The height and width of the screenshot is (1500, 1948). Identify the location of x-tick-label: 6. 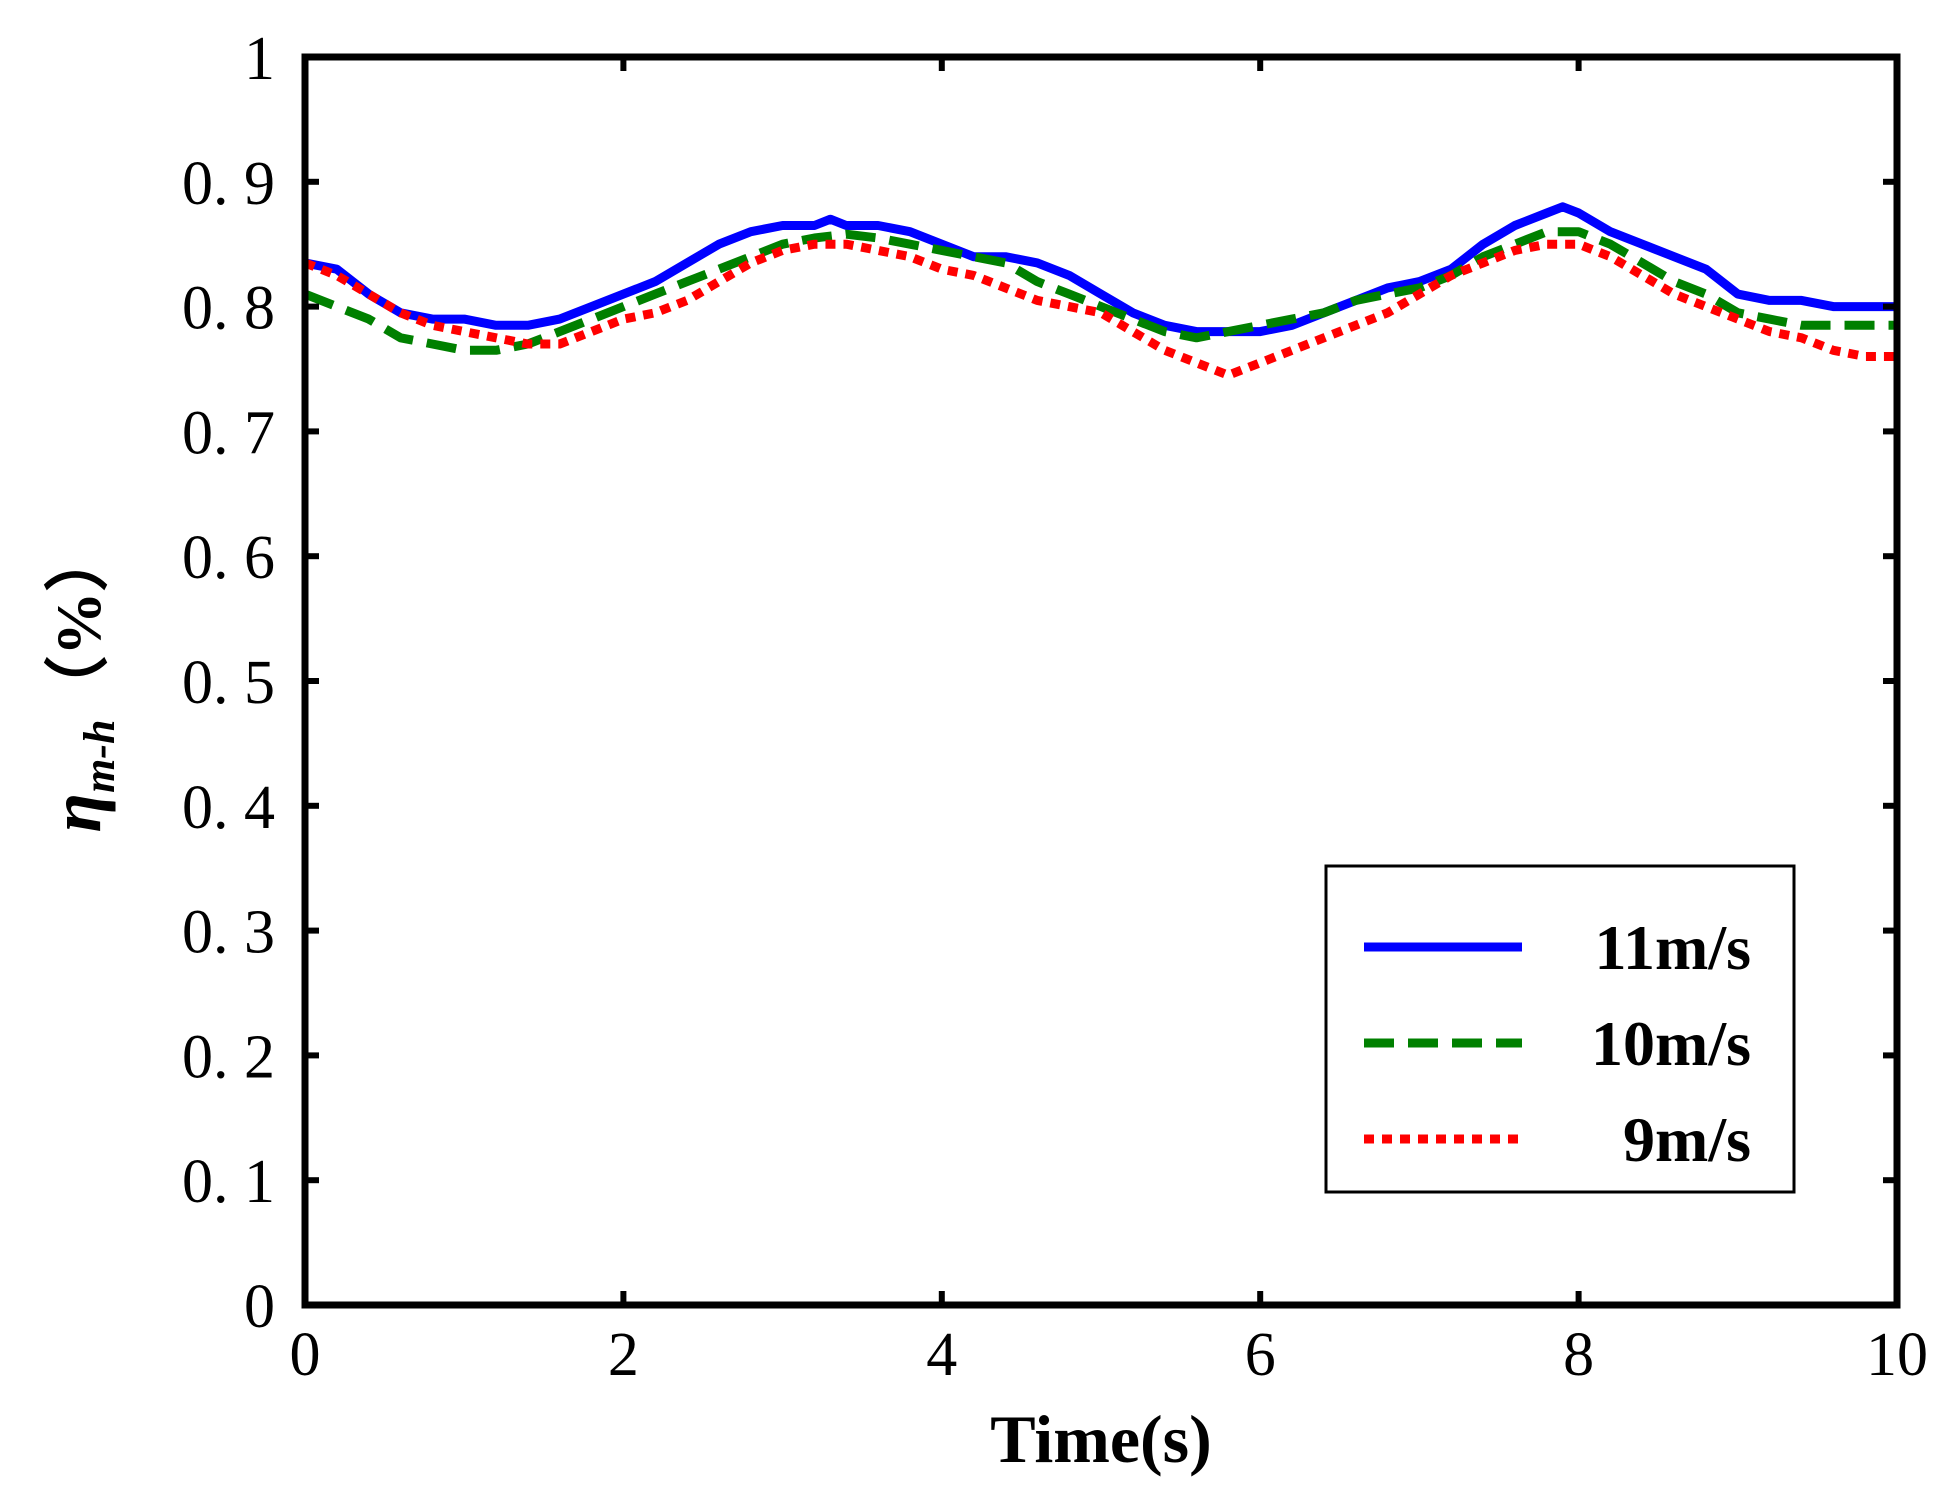
(1260, 1355).